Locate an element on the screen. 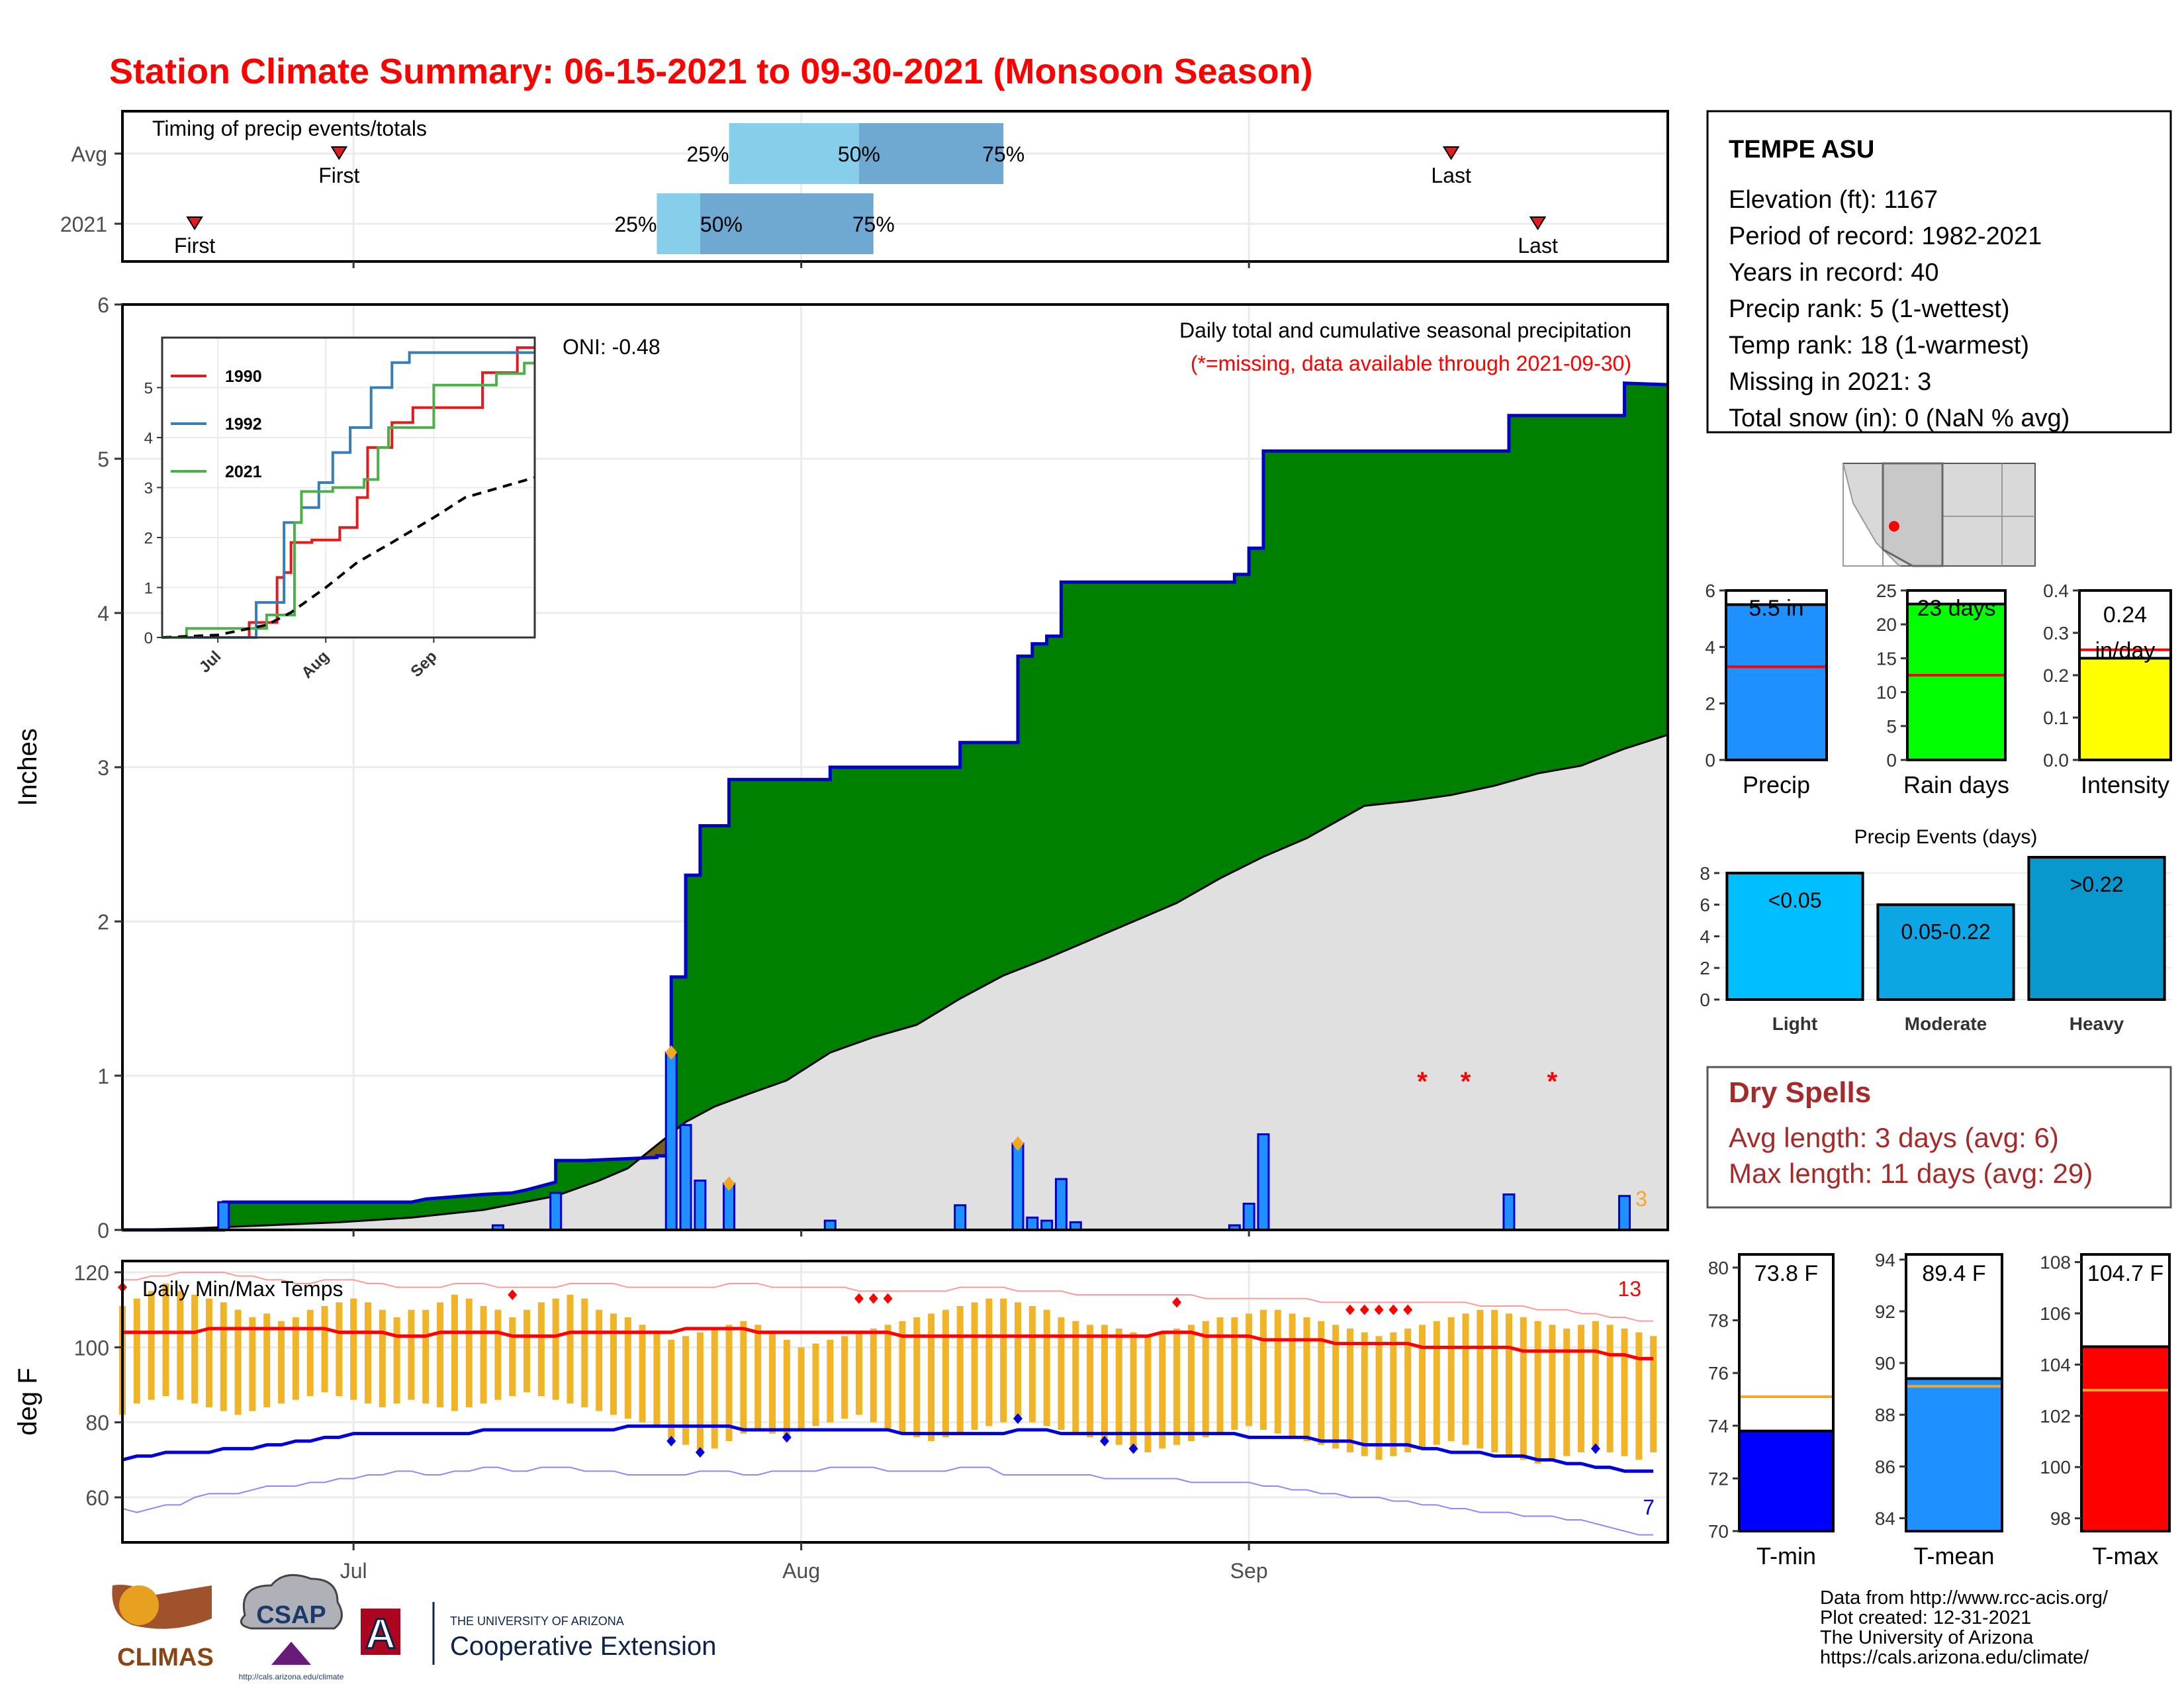 This screenshot has width=2184, height=1688. inset-y-tick-label: 5 is located at coordinates (148, 389).